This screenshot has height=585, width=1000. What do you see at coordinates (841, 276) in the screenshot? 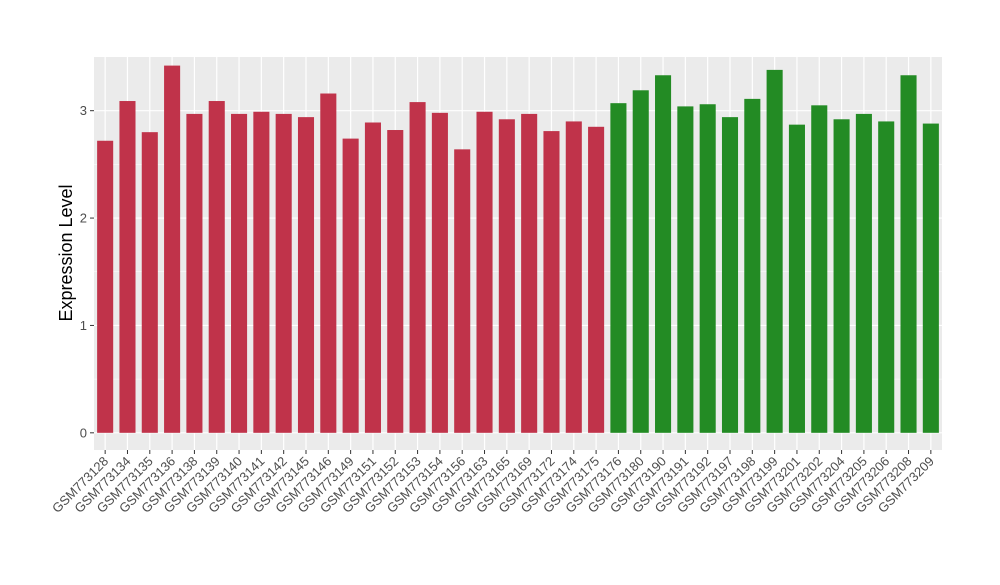
I see `bar-GSM773204` at bounding box center [841, 276].